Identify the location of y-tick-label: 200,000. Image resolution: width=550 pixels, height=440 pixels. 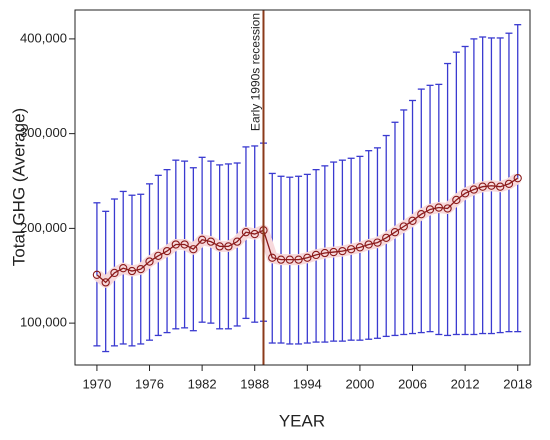
(43, 227).